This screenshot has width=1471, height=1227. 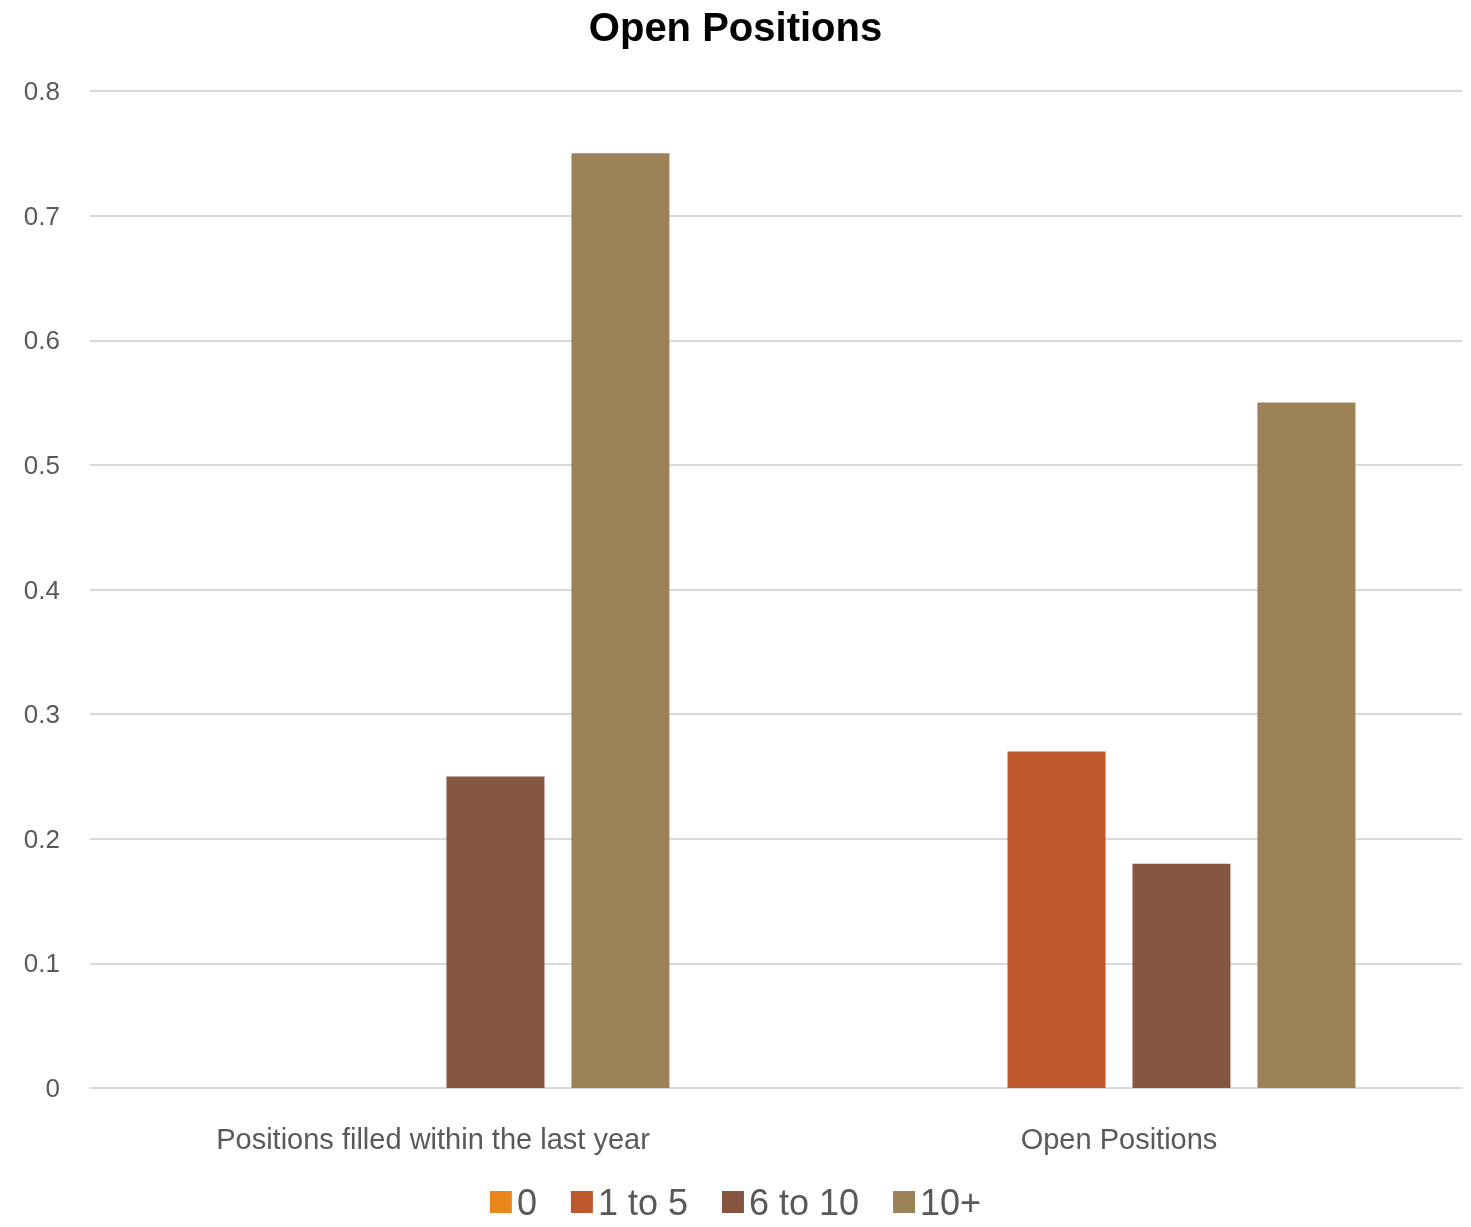 What do you see at coordinates (41, 714) in the screenshot?
I see `y-tick-label: 0.3` at bounding box center [41, 714].